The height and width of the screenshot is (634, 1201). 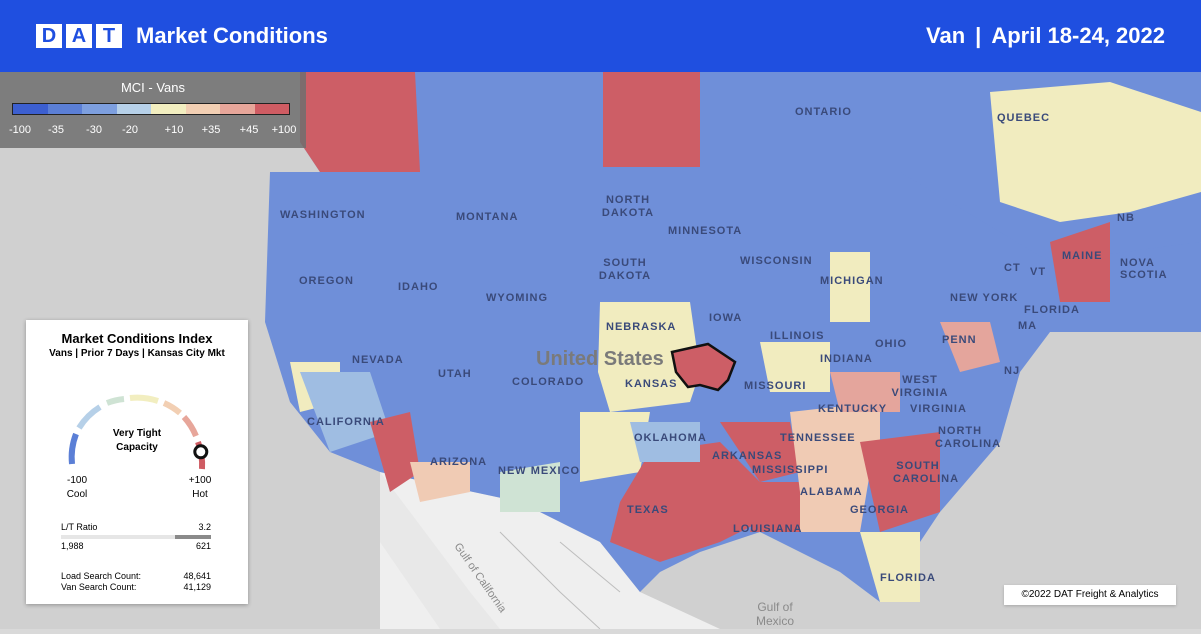 I want to click on alberta-hot, so click(x=651, y=119).